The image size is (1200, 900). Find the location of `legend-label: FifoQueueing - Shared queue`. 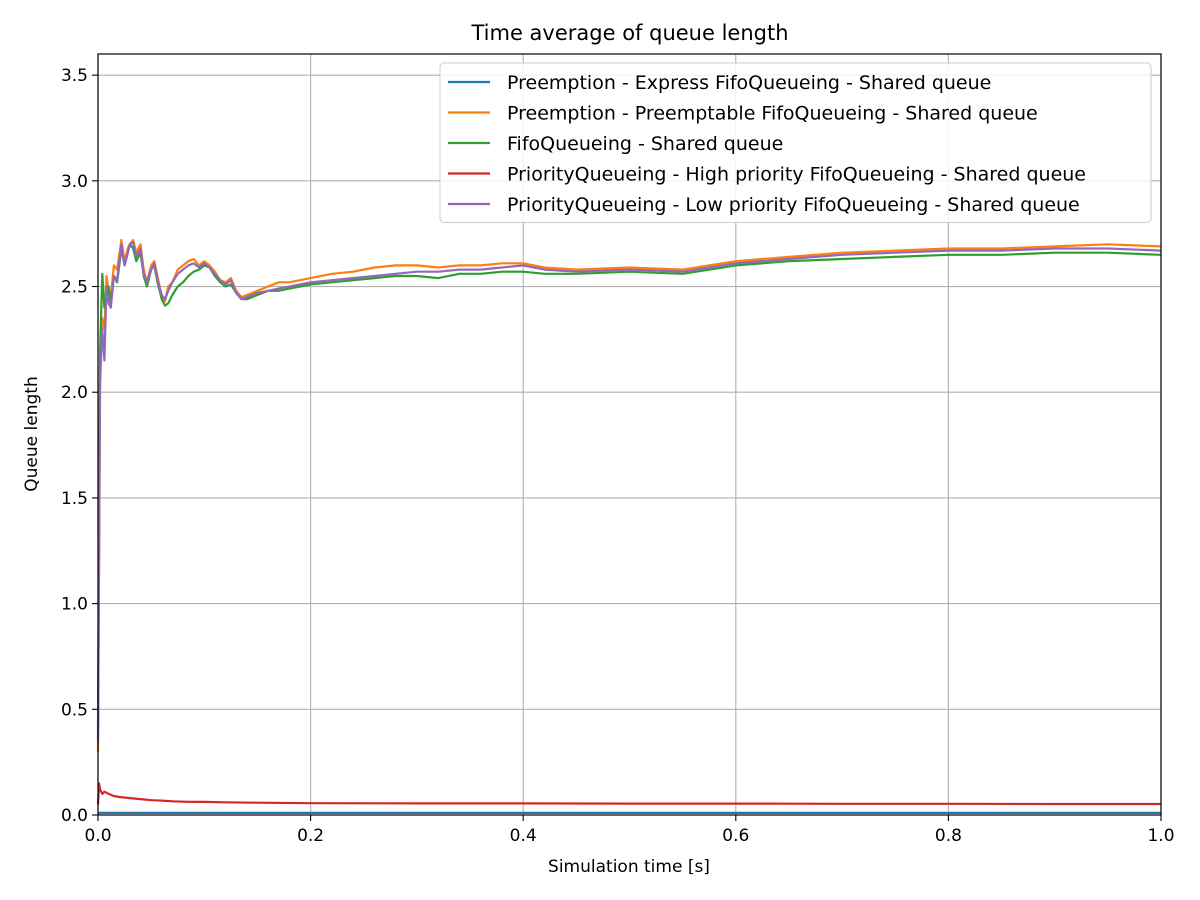

legend-label: FifoQueueing - Shared queue is located at coordinates (645, 144).